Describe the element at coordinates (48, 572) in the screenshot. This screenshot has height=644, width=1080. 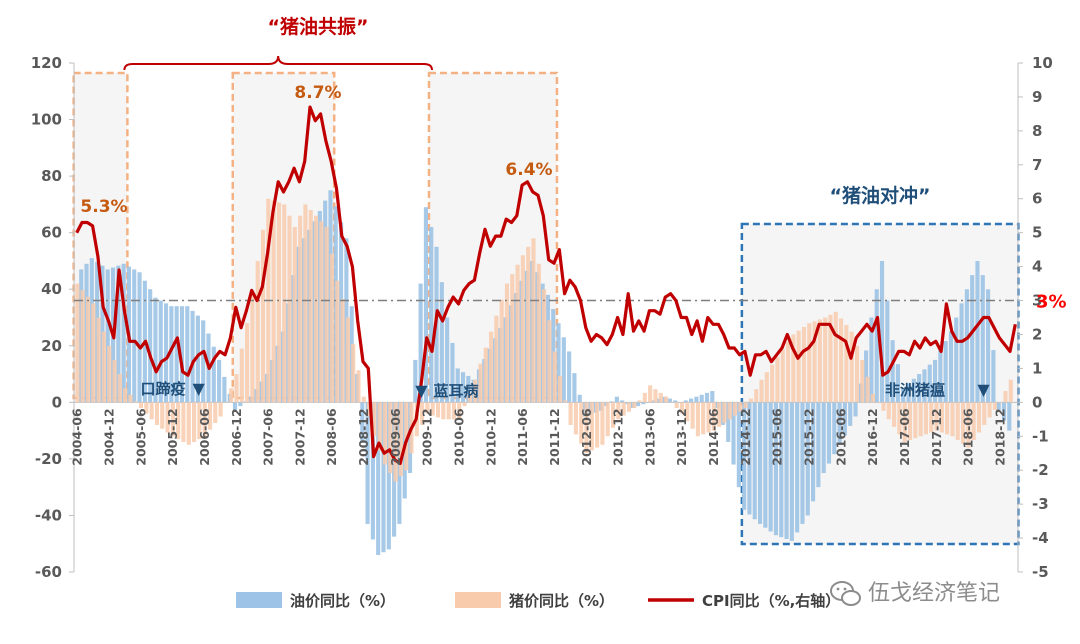
I see `y-left-tick-label: -60` at that location.